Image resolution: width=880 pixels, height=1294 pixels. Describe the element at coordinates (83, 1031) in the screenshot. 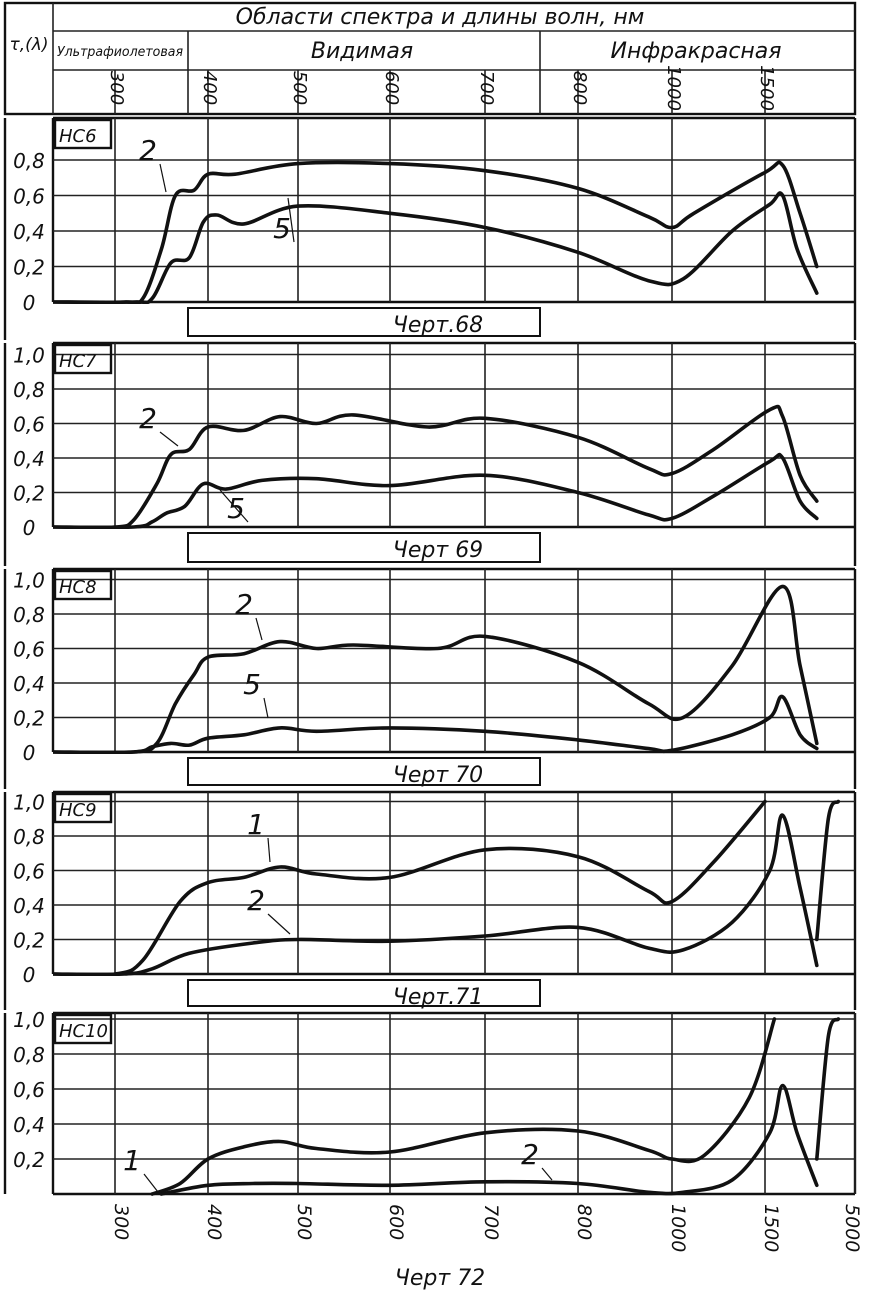

I see `panel-label: НС10` at that location.